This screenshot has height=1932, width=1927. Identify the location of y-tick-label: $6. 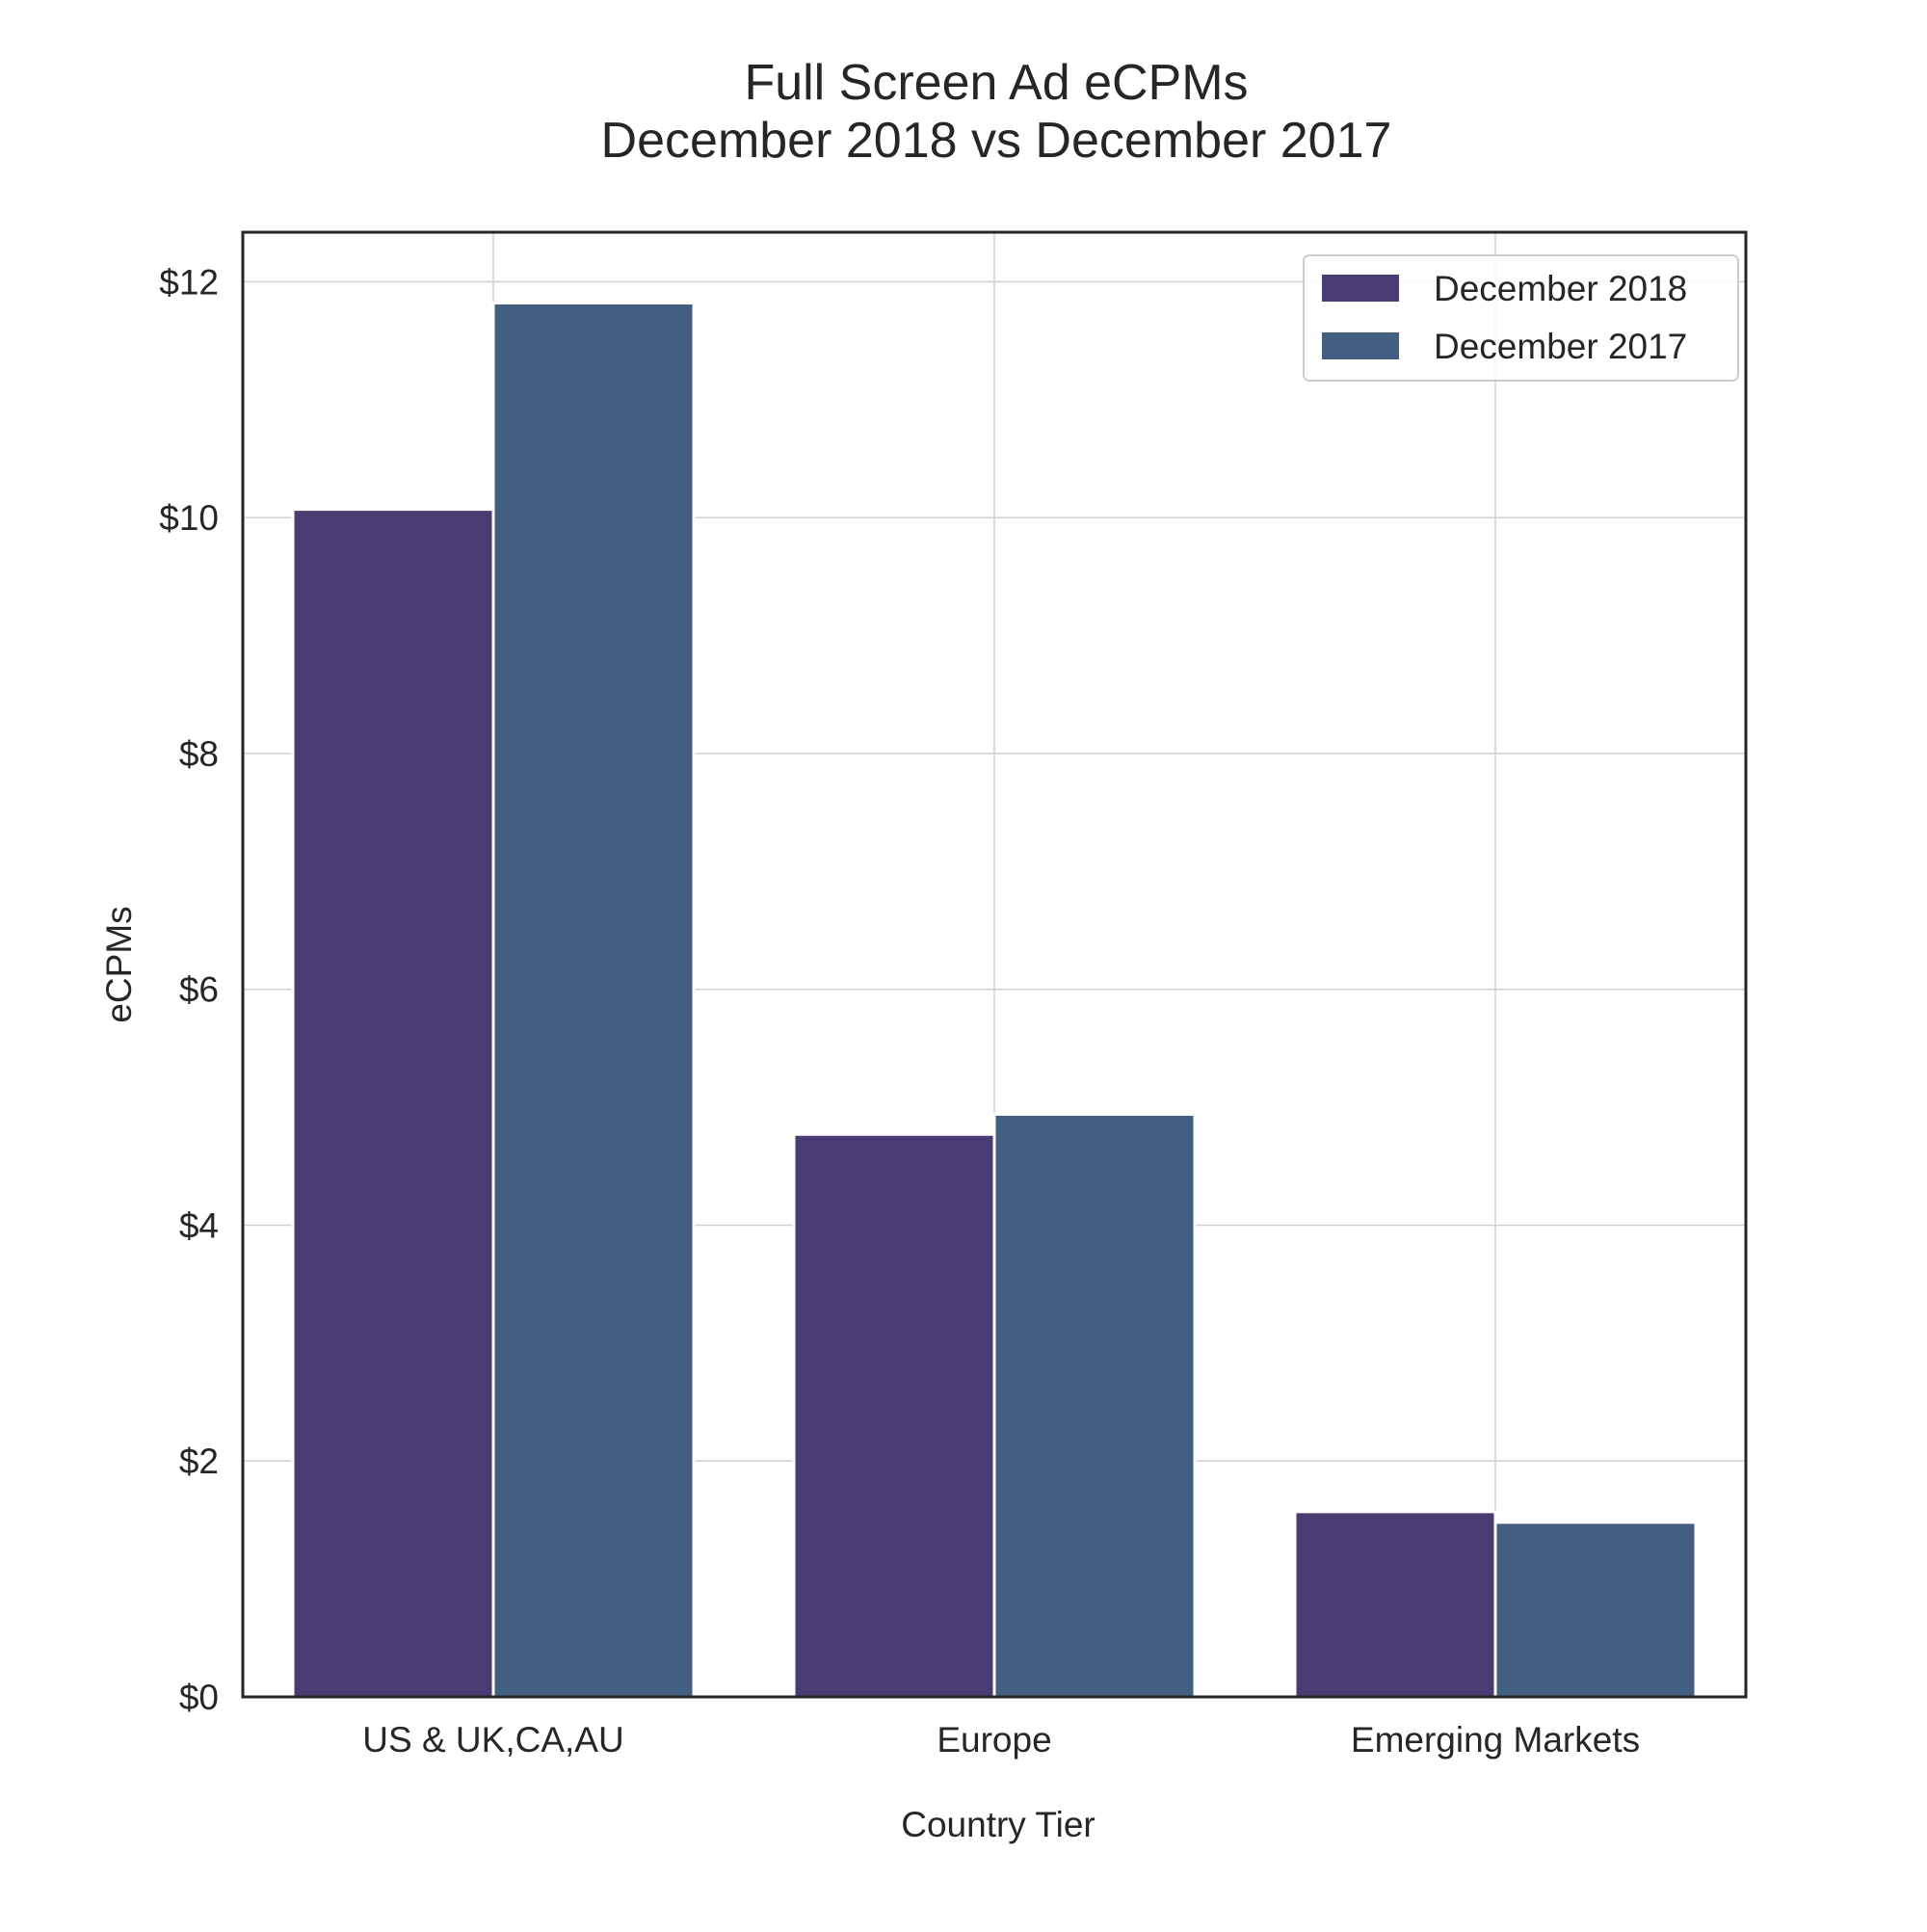
(199, 990).